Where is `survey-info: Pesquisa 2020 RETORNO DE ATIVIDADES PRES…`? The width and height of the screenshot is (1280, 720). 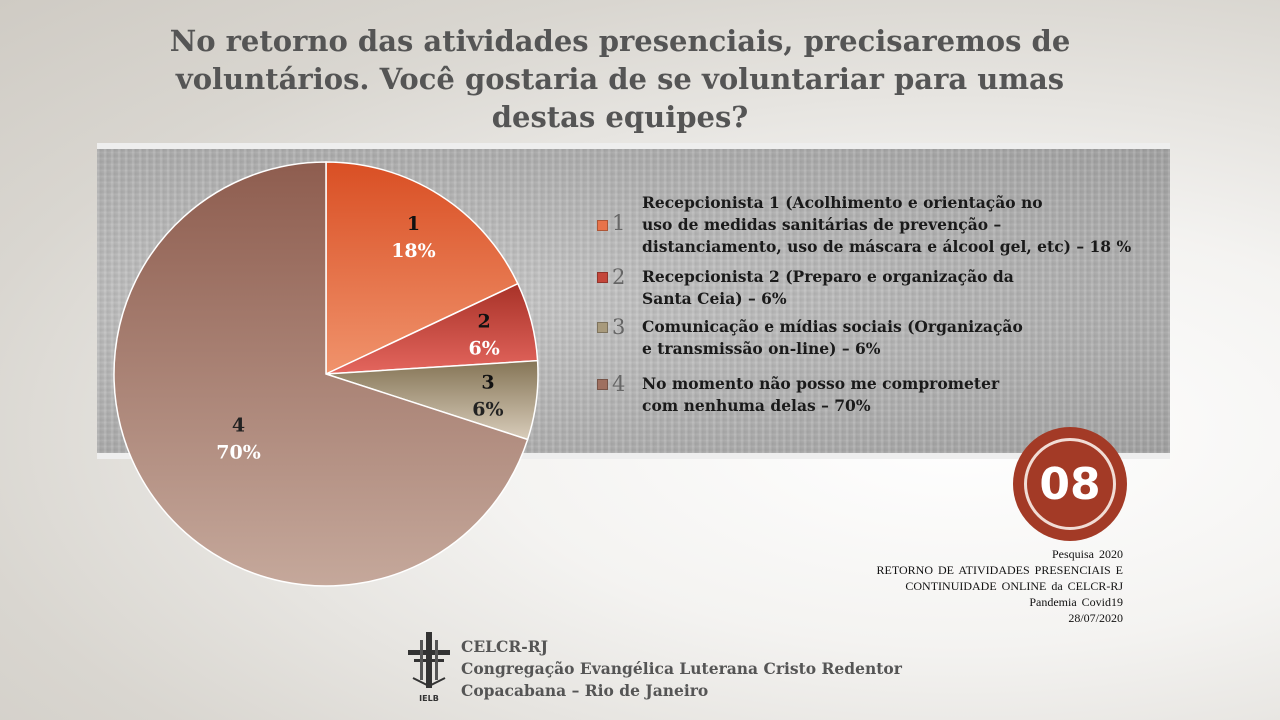
survey-info: Pesquisa 2020 RETORNO DE ATIVIDADES PRES… is located at coordinates (1000, 586).